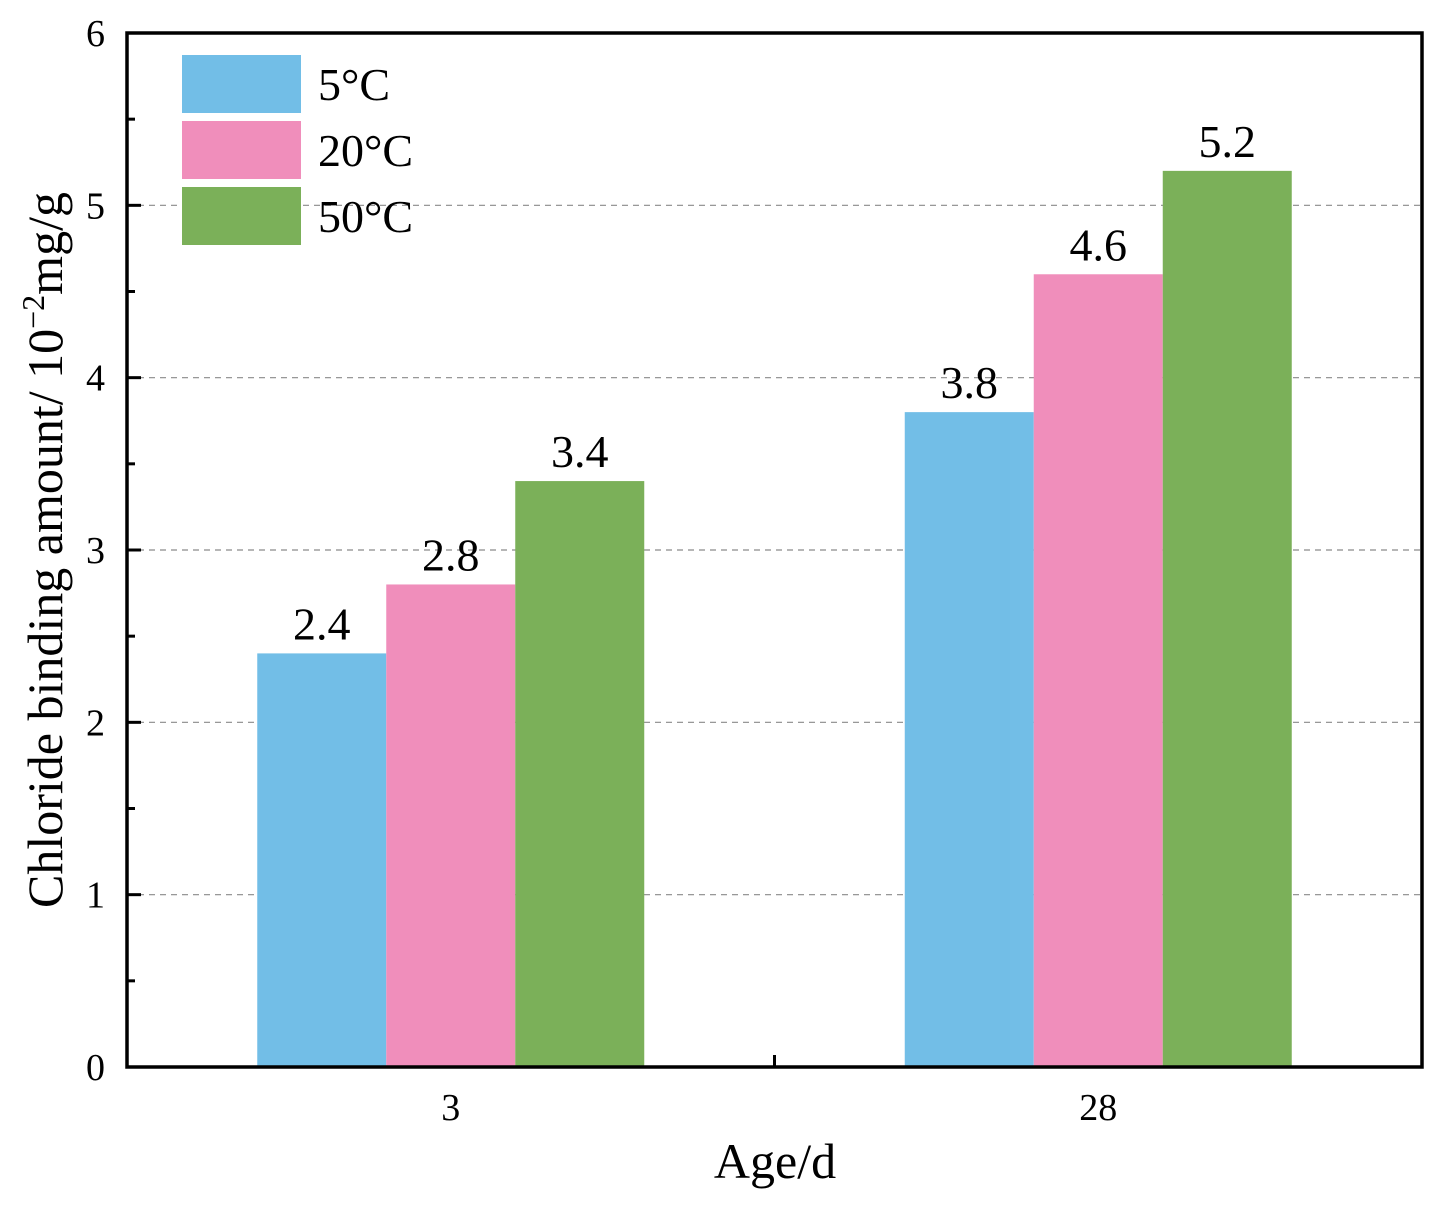  I want to click on y-tick-label: 5, so click(95, 206).